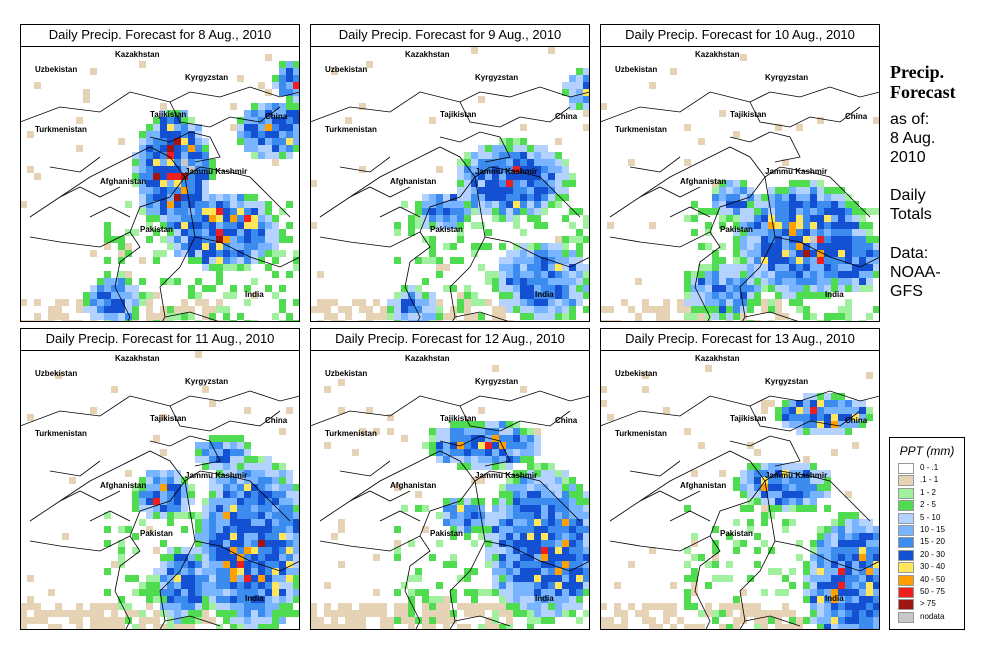 This screenshot has width=983, height=649. Describe the element at coordinates (930, 517) in the screenshot. I see `legend-label: 5 - 10` at that location.